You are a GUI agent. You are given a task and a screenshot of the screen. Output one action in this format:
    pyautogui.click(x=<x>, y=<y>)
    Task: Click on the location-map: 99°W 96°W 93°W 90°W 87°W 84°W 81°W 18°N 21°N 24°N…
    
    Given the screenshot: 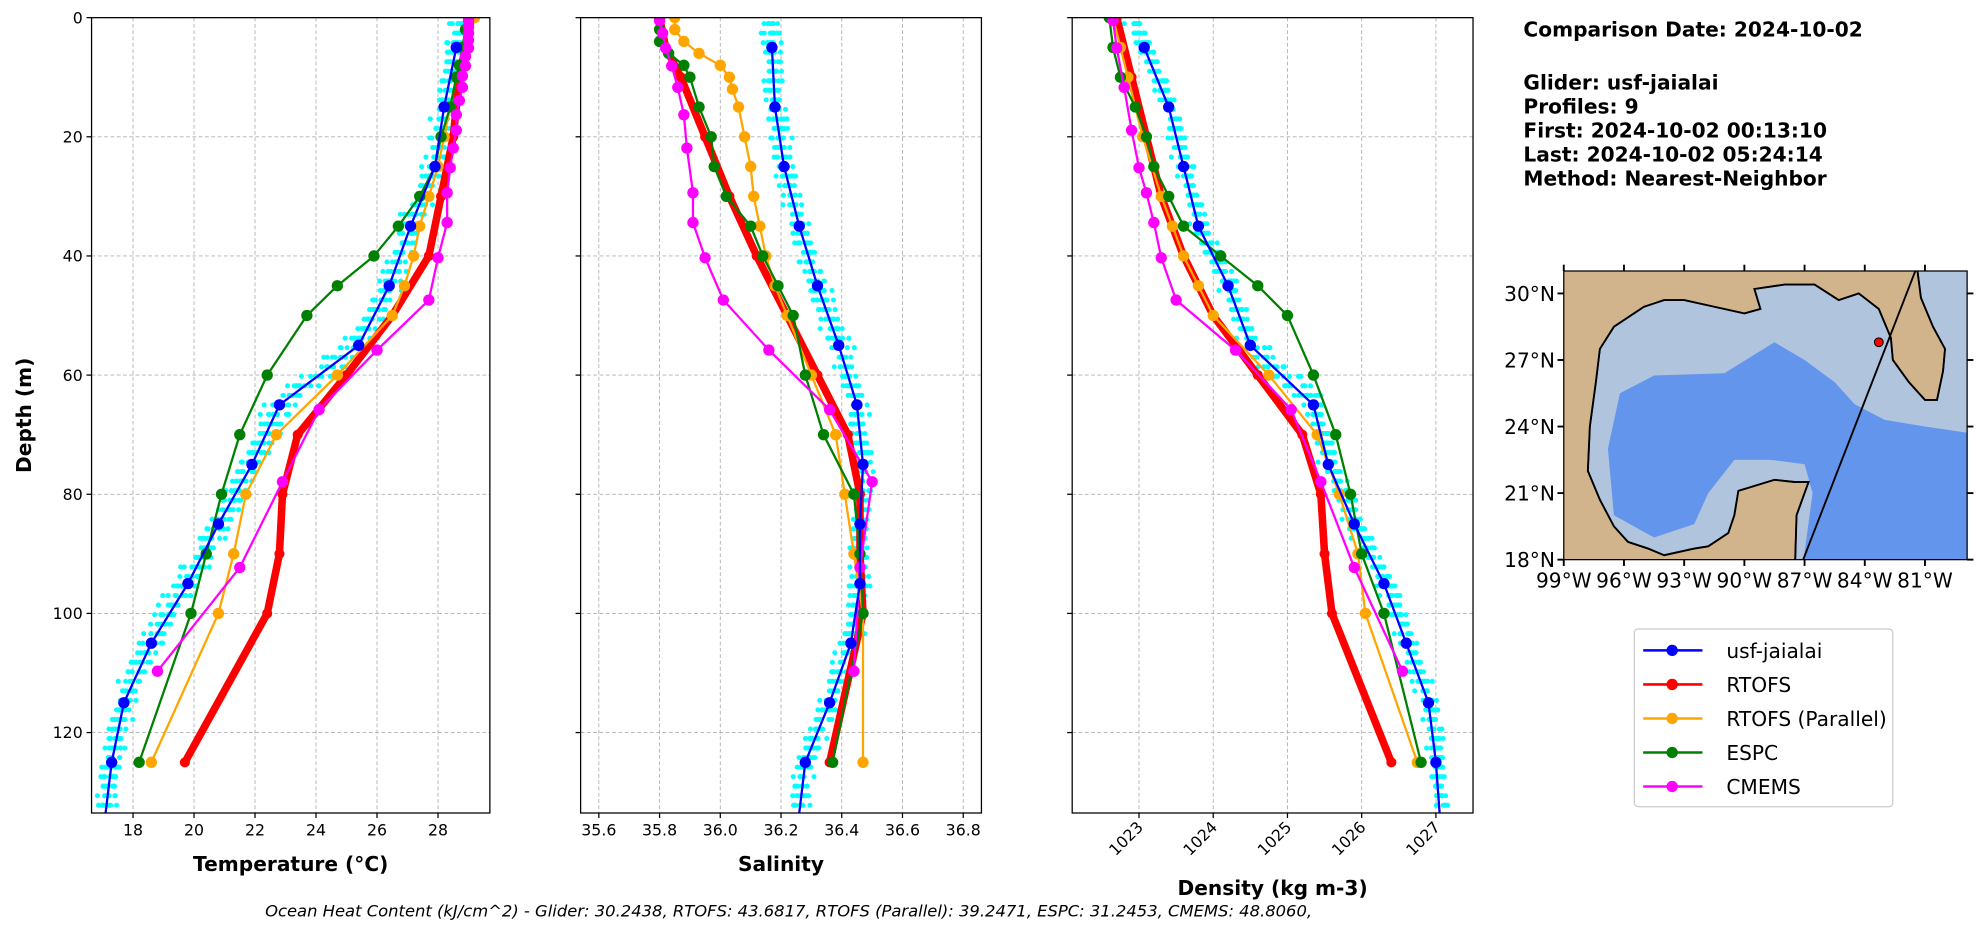 What is the action you would take?
    pyautogui.click(x=1739, y=428)
    